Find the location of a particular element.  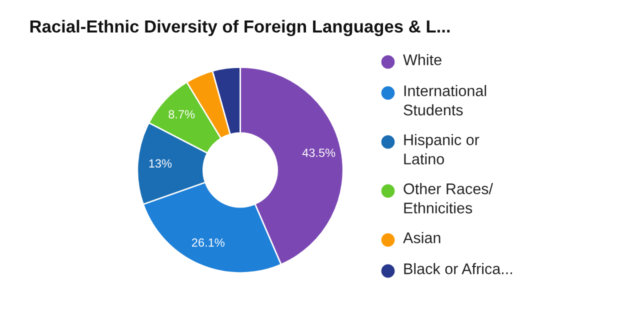

legend-label: White is located at coordinates (422, 60).